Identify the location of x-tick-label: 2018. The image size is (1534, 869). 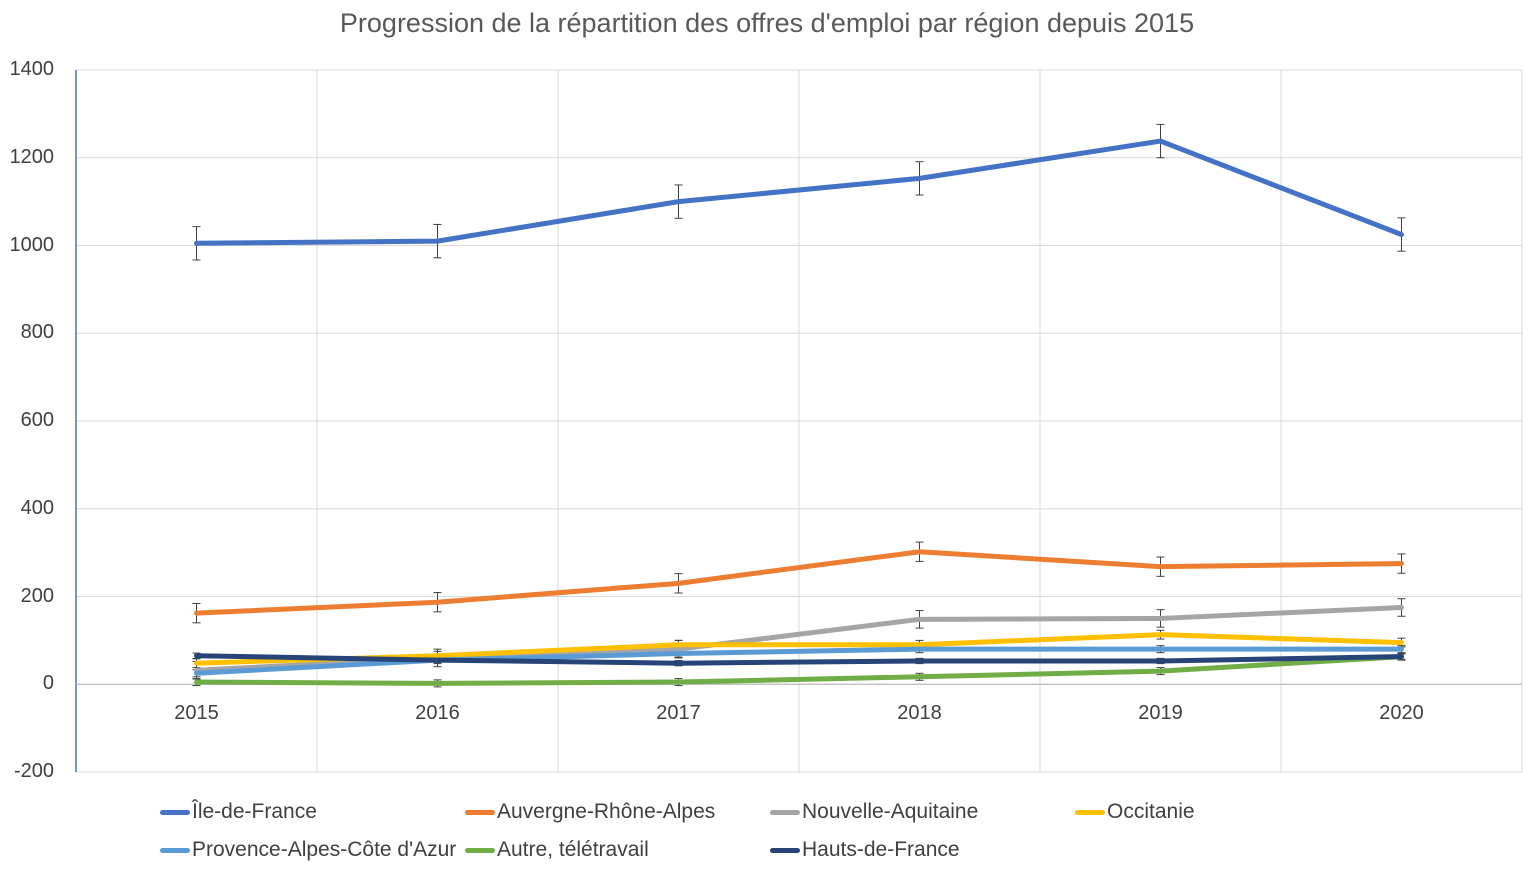
(919, 713).